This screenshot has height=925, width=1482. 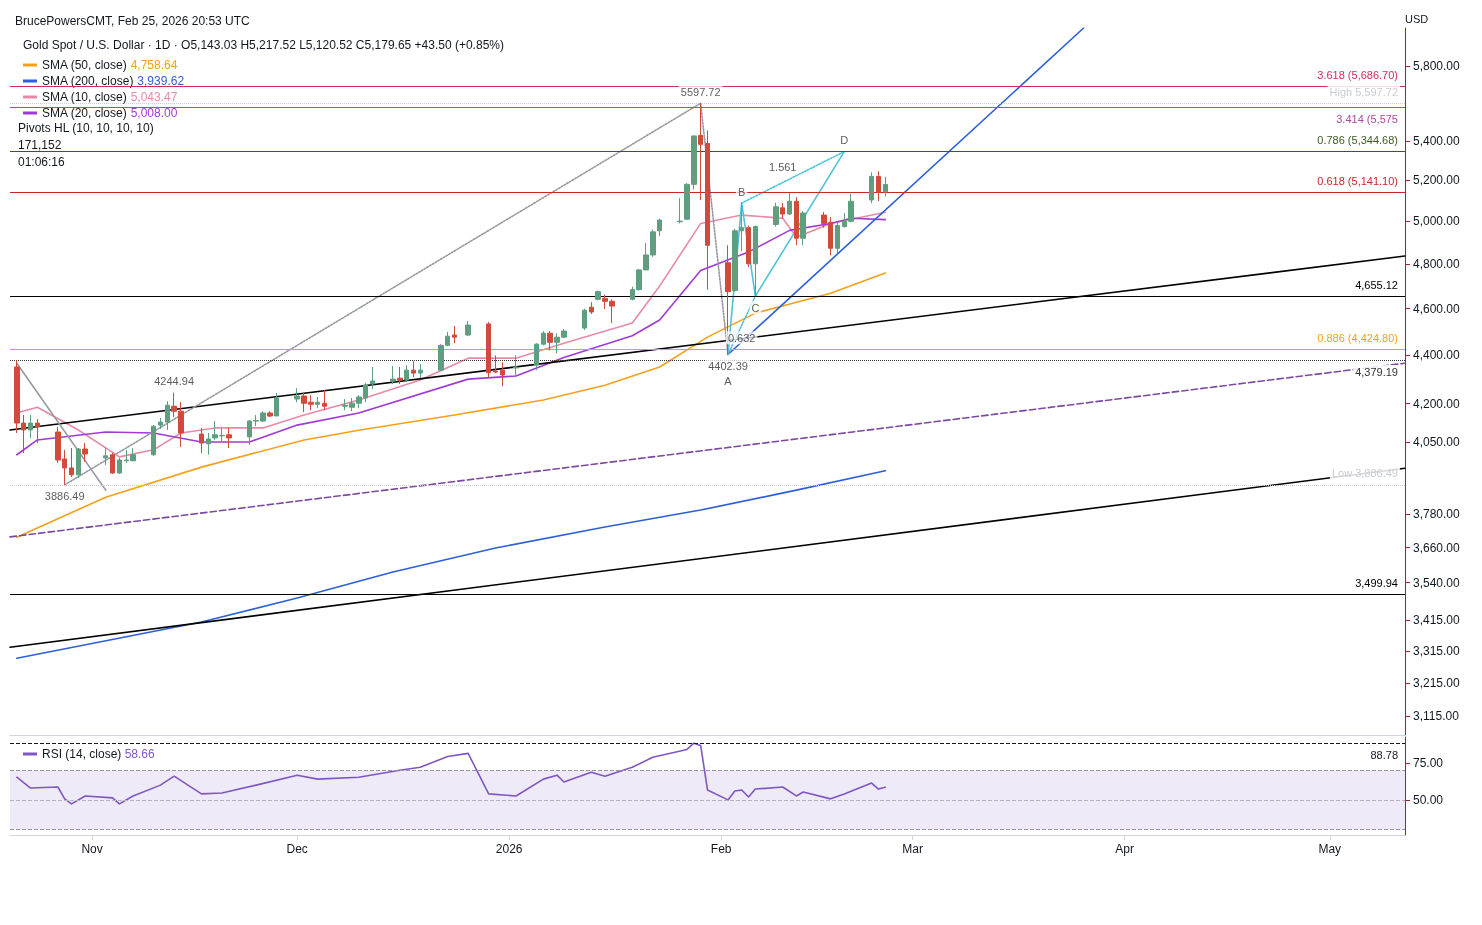 I want to click on annotation: Pivots HL (10, 10, 10, 10), so click(x=86, y=128).